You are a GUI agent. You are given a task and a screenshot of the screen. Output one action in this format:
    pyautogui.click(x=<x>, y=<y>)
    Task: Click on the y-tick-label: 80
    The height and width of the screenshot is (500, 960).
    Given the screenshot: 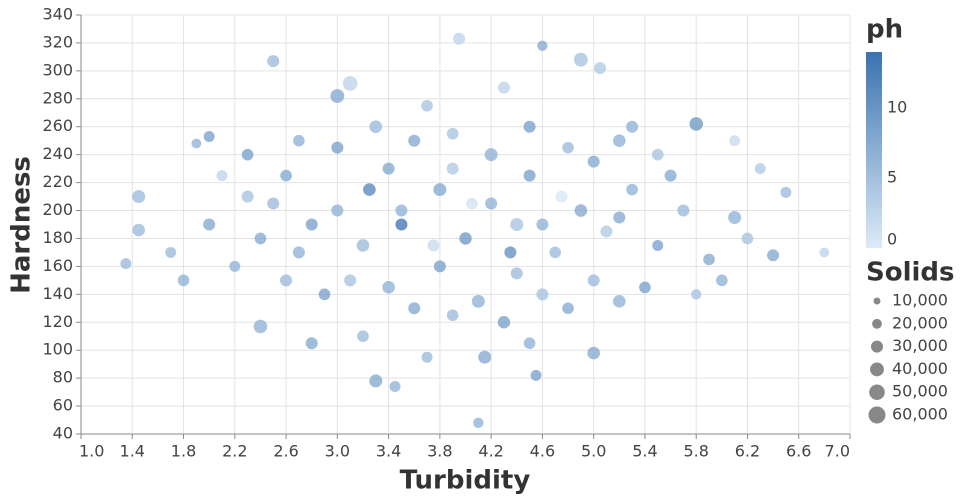 What is the action you would take?
    pyautogui.click(x=63, y=377)
    